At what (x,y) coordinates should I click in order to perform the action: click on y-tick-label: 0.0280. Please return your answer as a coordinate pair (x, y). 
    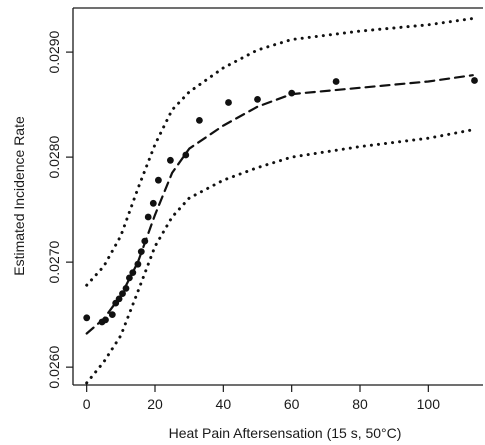
    Looking at the image, I should click on (54, 156).